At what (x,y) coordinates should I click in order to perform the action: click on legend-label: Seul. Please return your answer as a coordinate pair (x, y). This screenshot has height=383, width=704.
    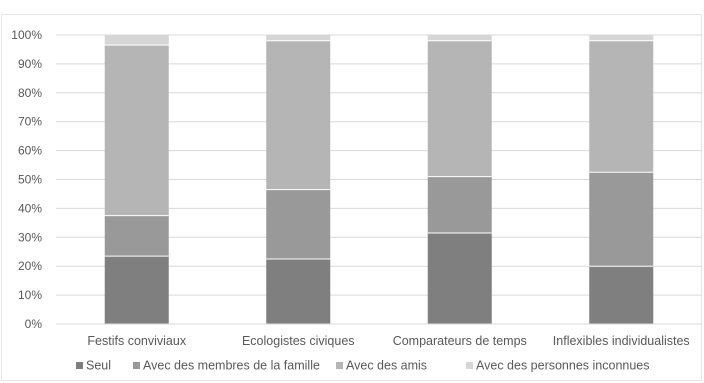
    Looking at the image, I should click on (98, 366).